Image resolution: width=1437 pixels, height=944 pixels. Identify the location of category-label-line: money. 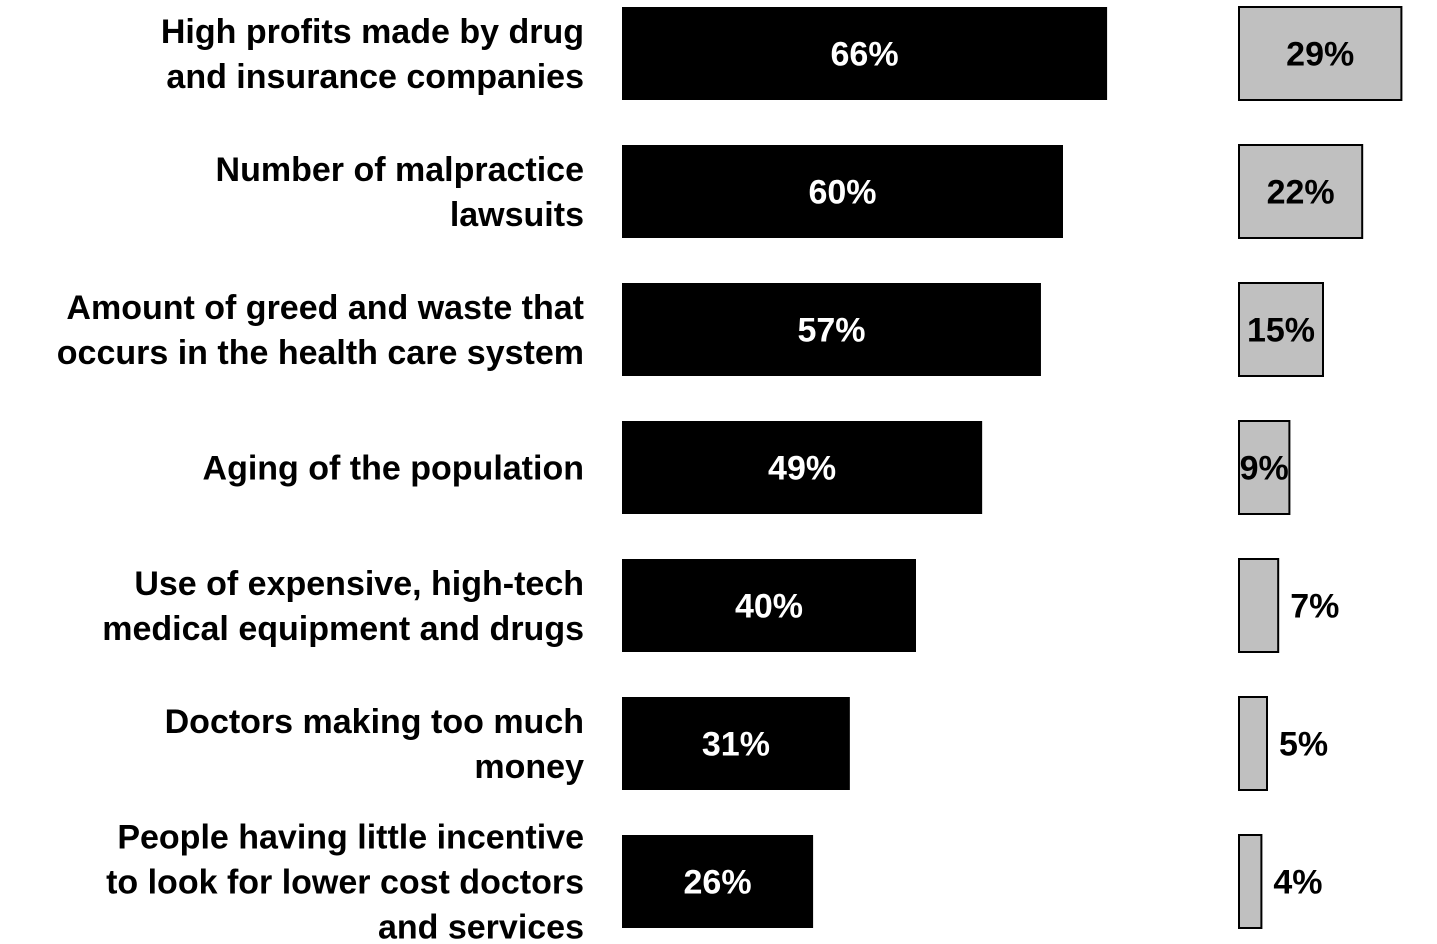
(529, 767).